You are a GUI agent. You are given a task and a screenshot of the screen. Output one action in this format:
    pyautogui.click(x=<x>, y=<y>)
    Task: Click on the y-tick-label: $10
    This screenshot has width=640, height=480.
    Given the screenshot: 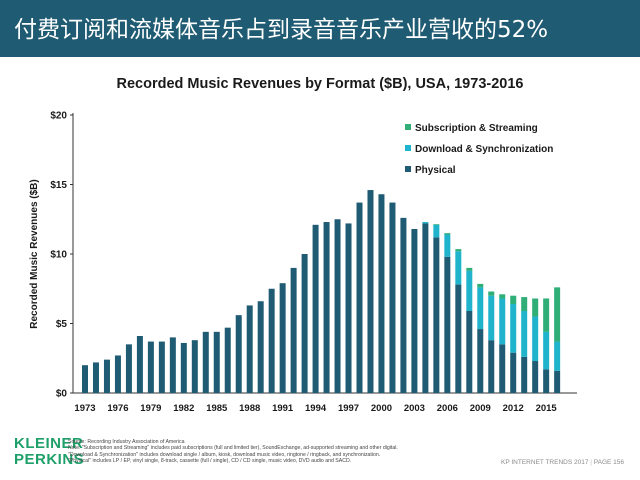 What is the action you would take?
    pyautogui.click(x=58, y=255)
    